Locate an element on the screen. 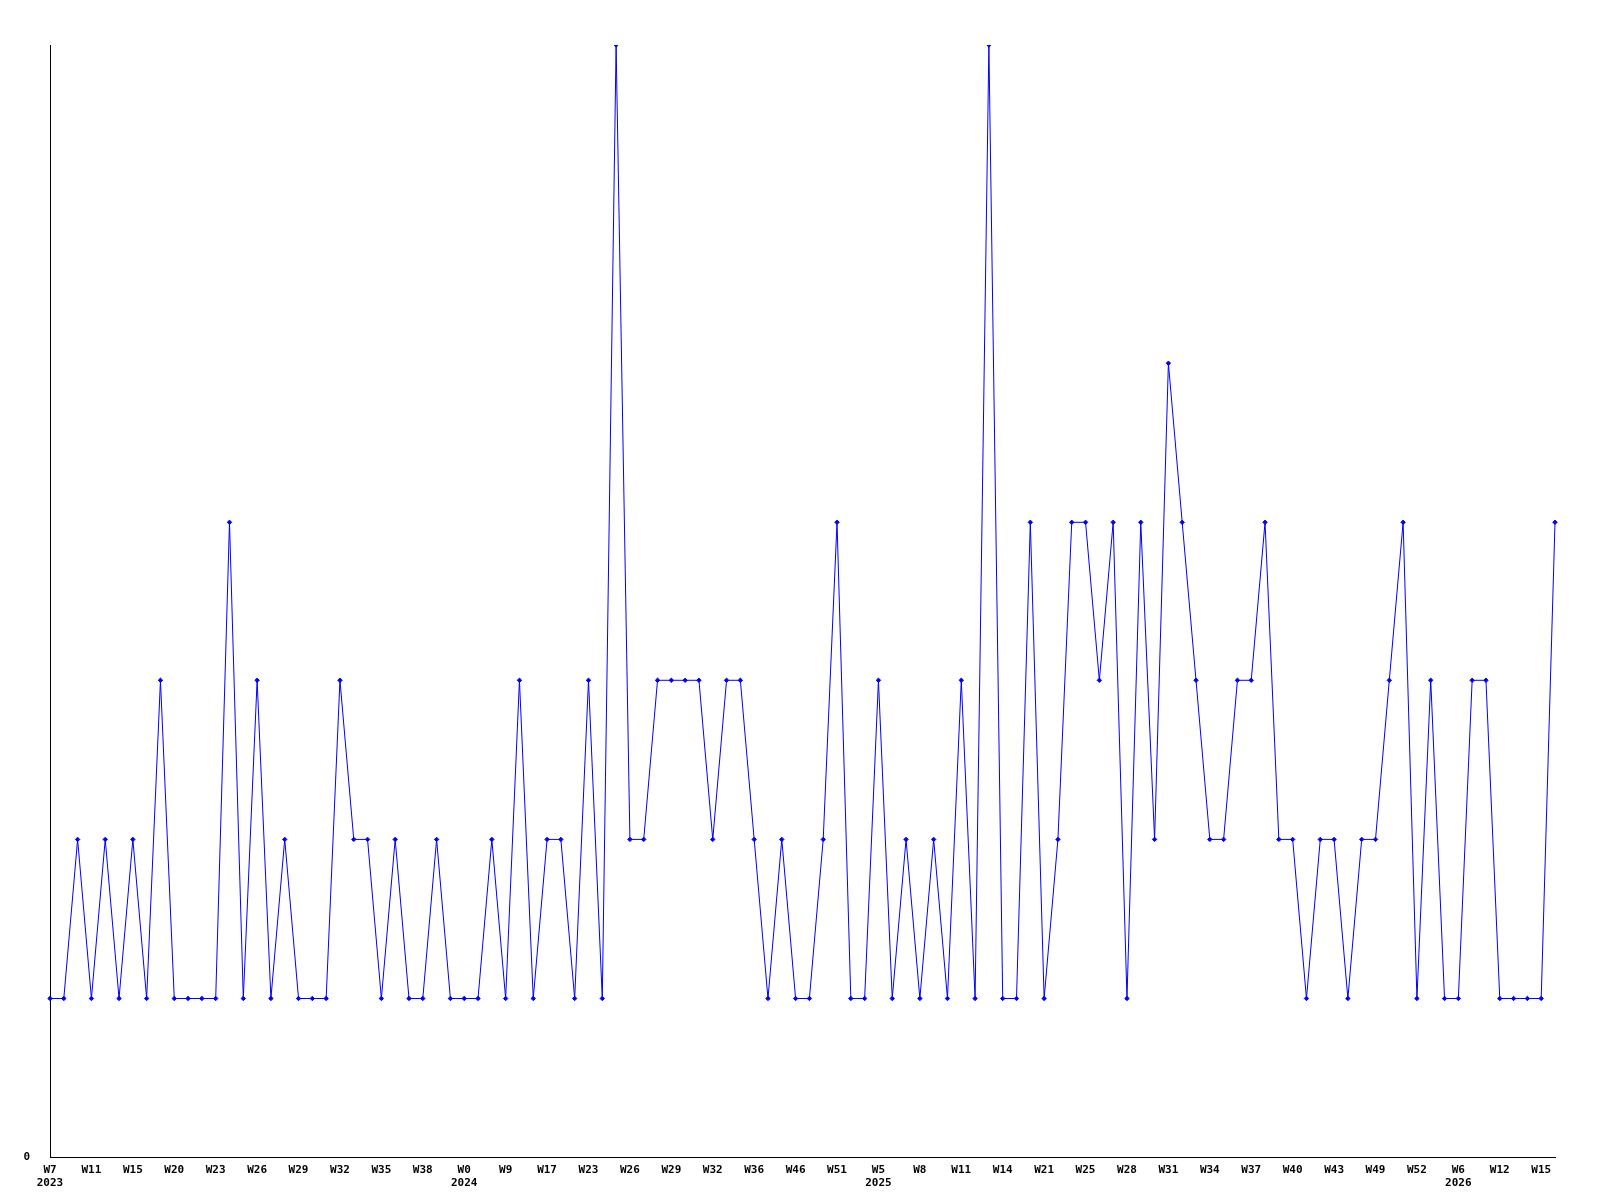  x-tick-label: W31 is located at coordinates (1168, 1170).